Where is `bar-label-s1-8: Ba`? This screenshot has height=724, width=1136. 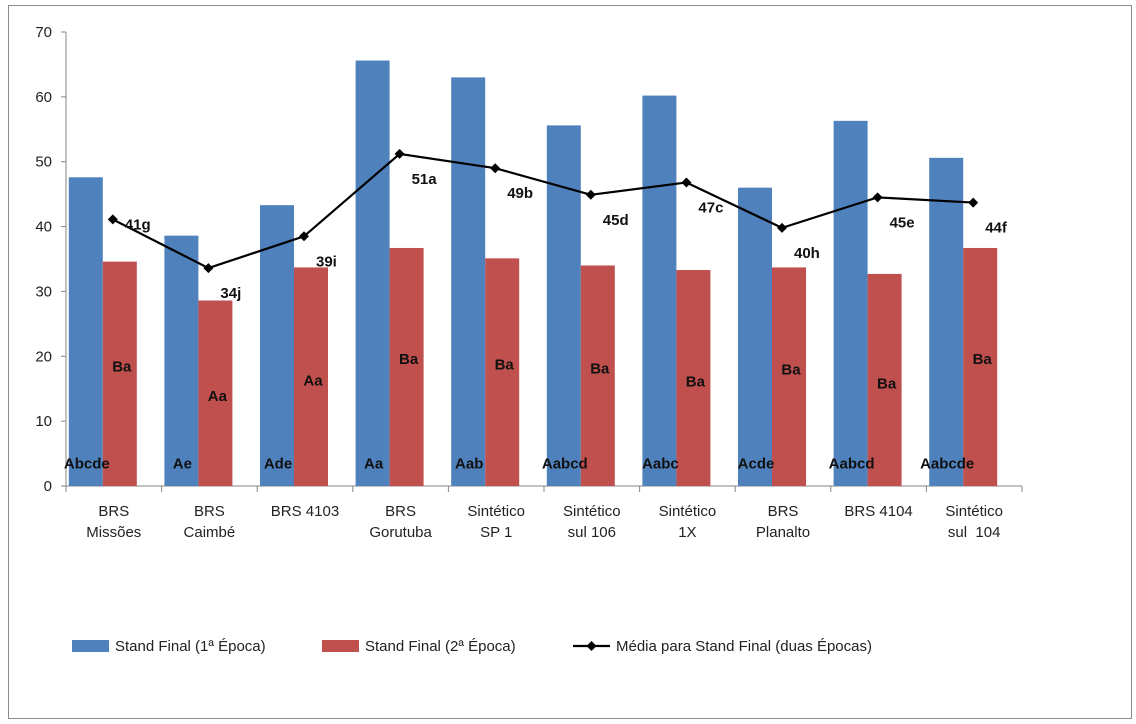
bar-label-s1-8: Ba is located at coordinates (887, 383).